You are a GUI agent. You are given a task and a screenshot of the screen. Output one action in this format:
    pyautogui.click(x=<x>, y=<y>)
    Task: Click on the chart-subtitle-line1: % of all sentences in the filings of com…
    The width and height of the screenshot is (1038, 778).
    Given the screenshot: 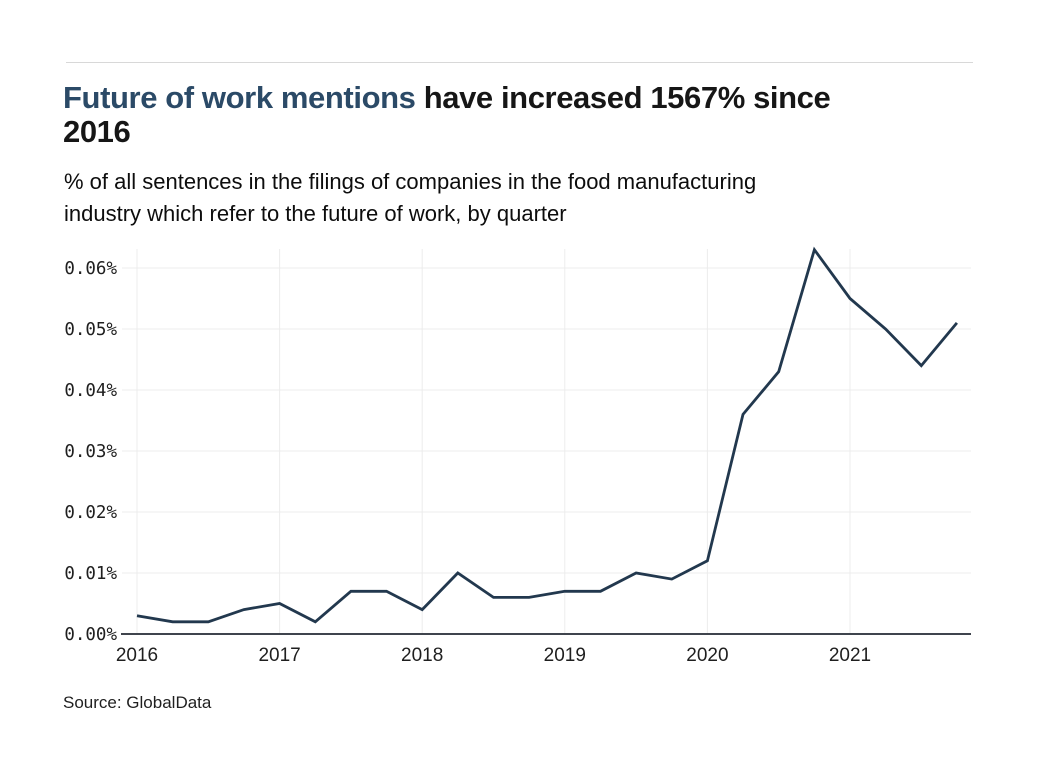 What is the action you would take?
    pyautogui.click(x=410, y=181)
    